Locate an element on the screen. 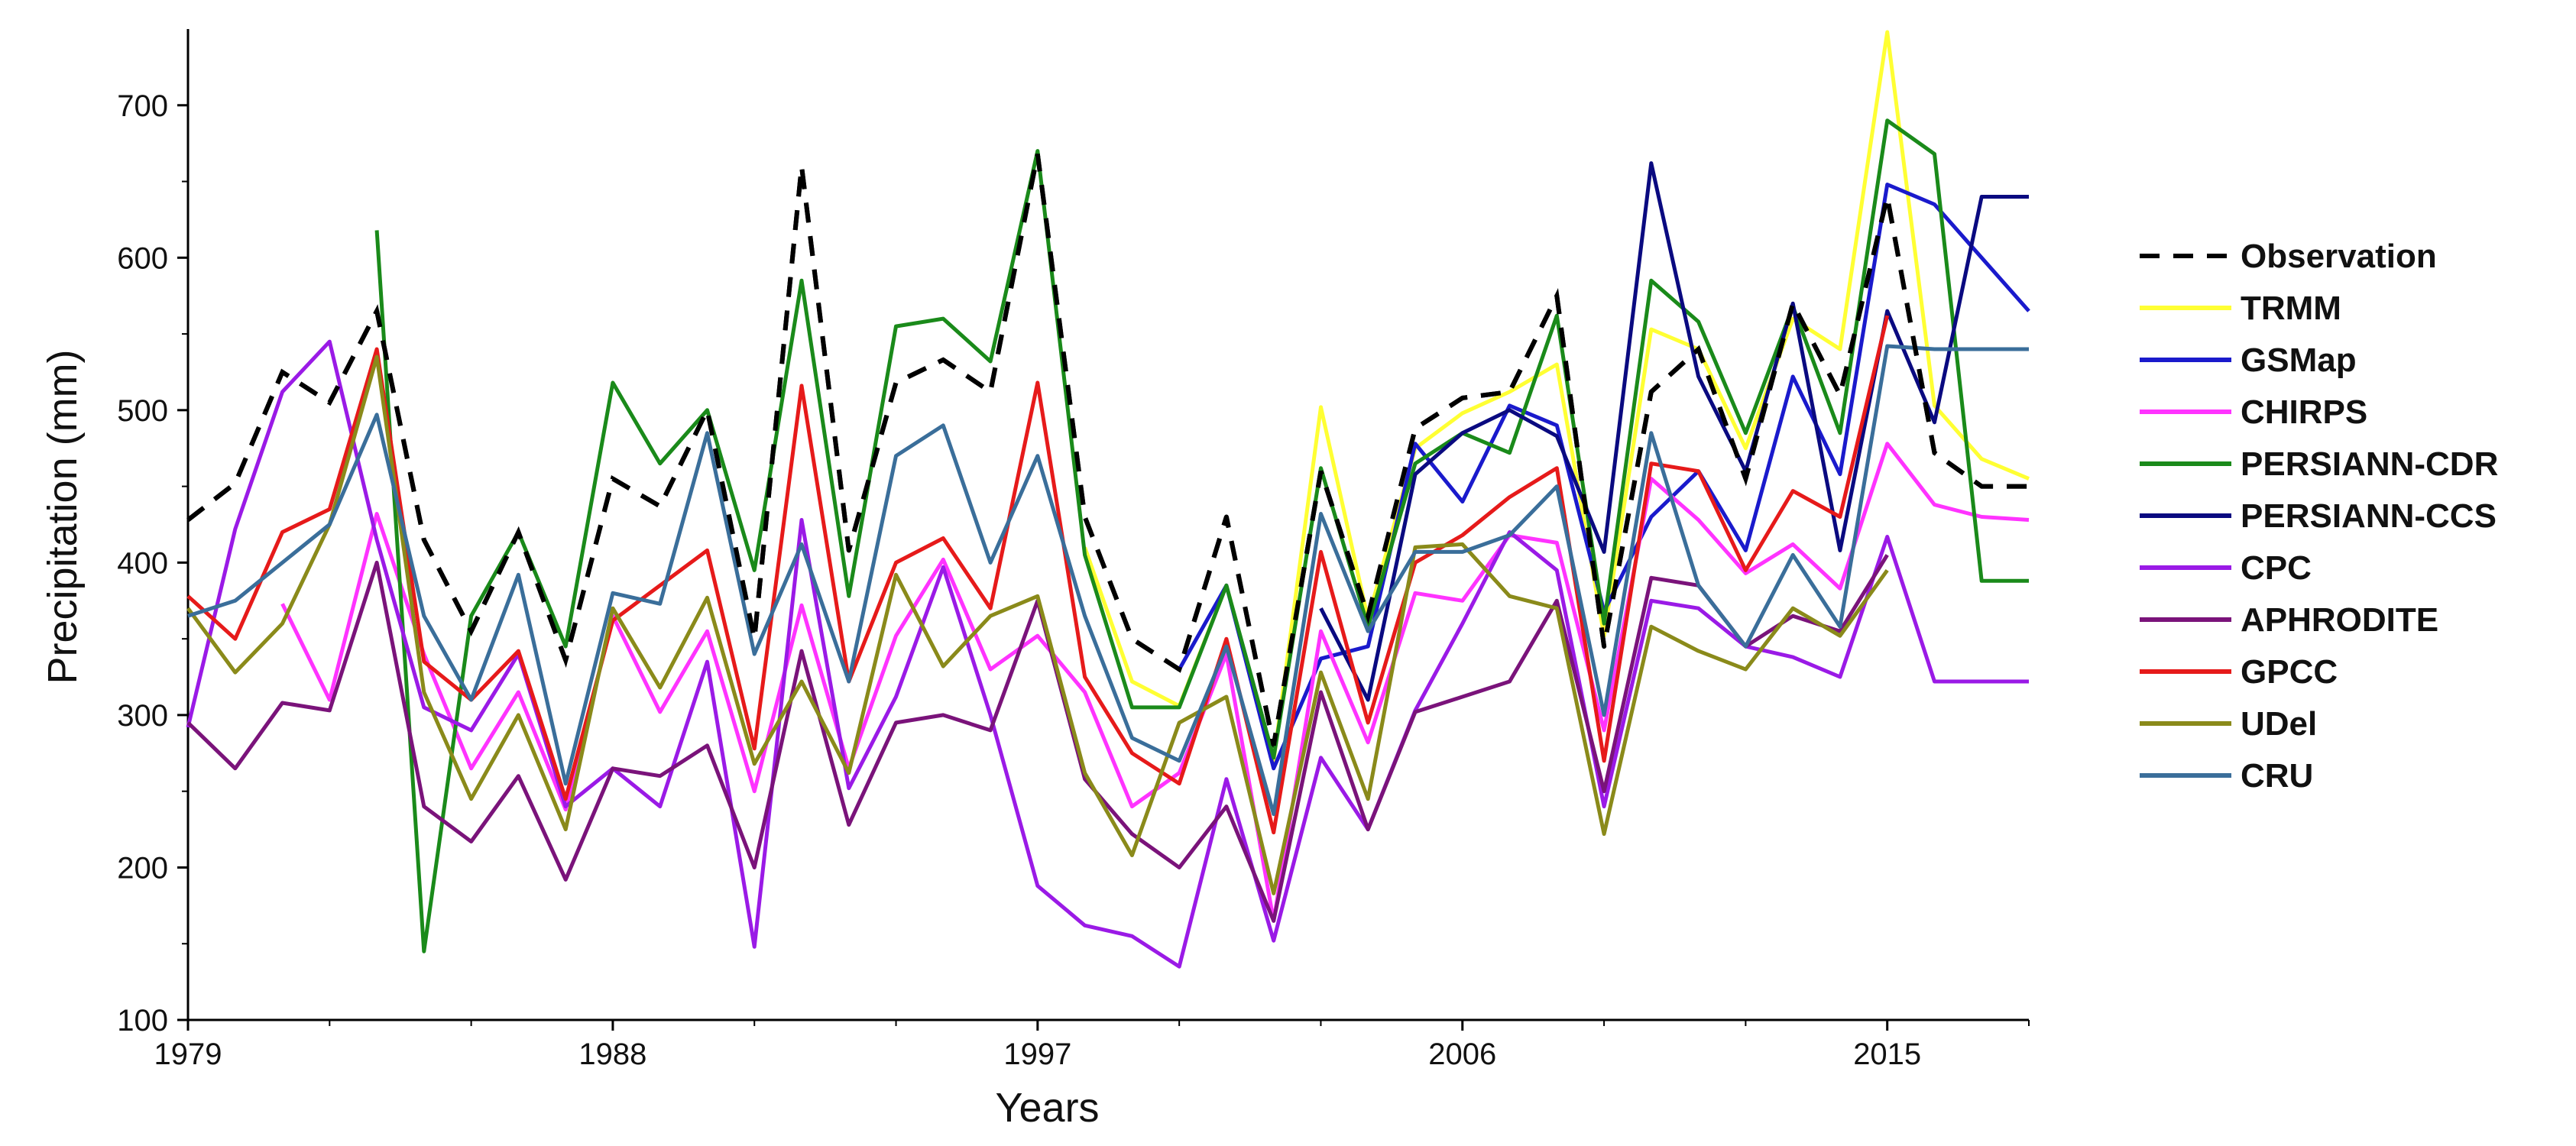 This screenshot has height=1146, width=2576. legend-label: PERSIANN-CCS is located at coordinates (2369, 516).